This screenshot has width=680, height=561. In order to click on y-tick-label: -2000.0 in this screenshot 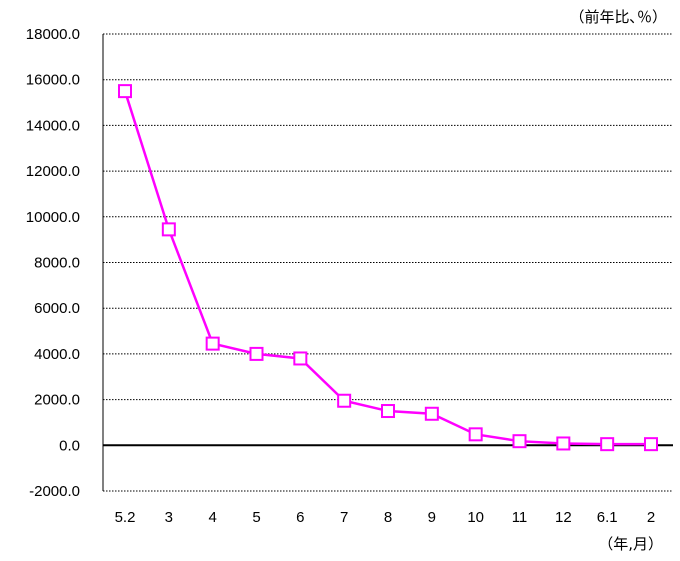, I will do `click(54, 491)`.